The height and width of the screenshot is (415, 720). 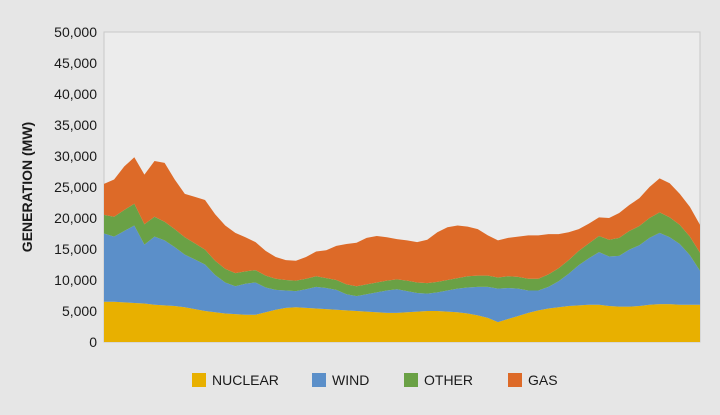 I want to click on y-tick-label: 5,000, so click(x=79, y=311).